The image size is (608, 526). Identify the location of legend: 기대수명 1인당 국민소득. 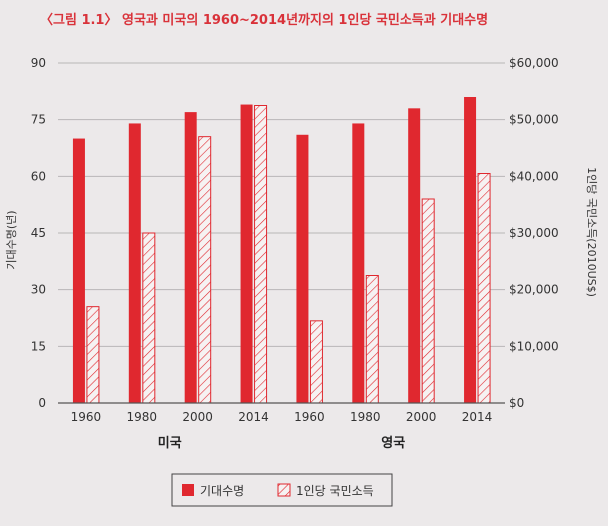
(282, 490).